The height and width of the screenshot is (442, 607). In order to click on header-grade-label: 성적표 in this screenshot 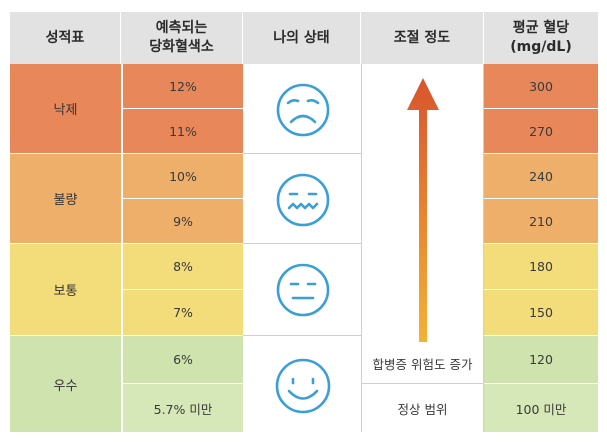, I will do `click(65, 37)`.